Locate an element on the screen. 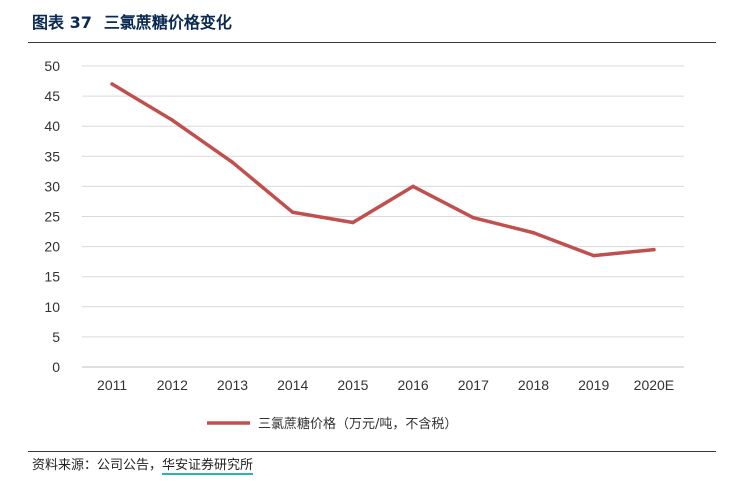  x-tick-label: 2015 is located at coordinates (352, 385).